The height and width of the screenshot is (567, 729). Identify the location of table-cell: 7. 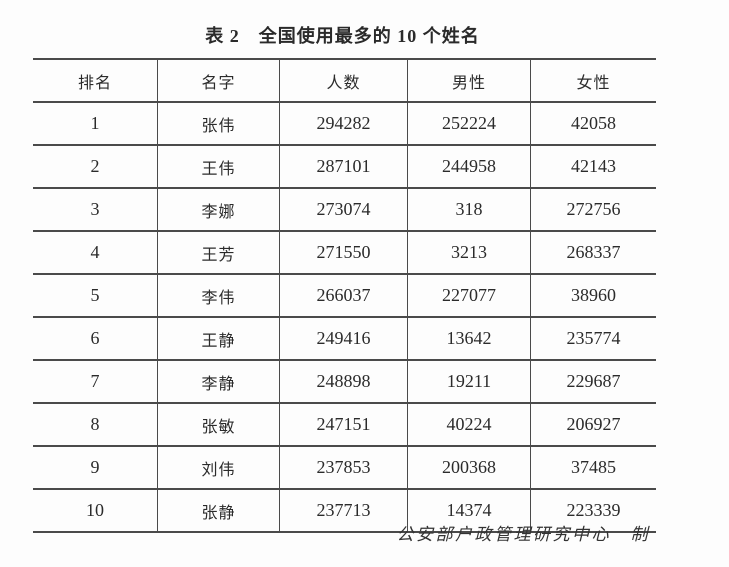
(95, 381).